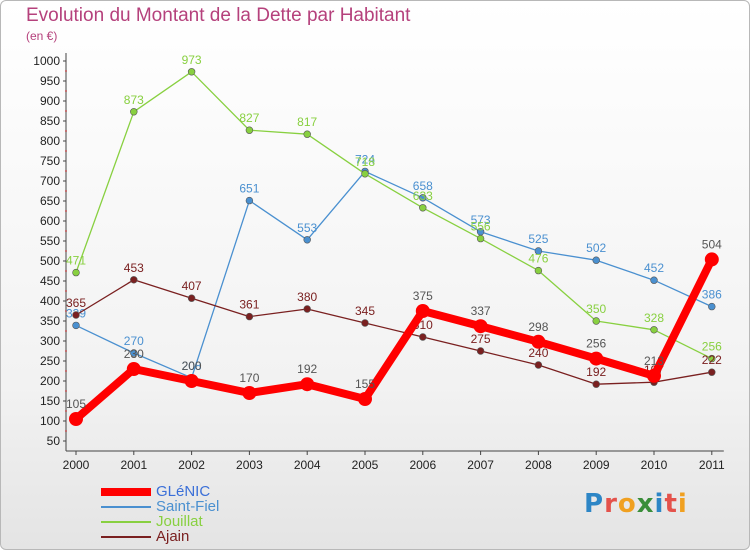  I want to click on y-tick-label: 200, so click(50, 381).